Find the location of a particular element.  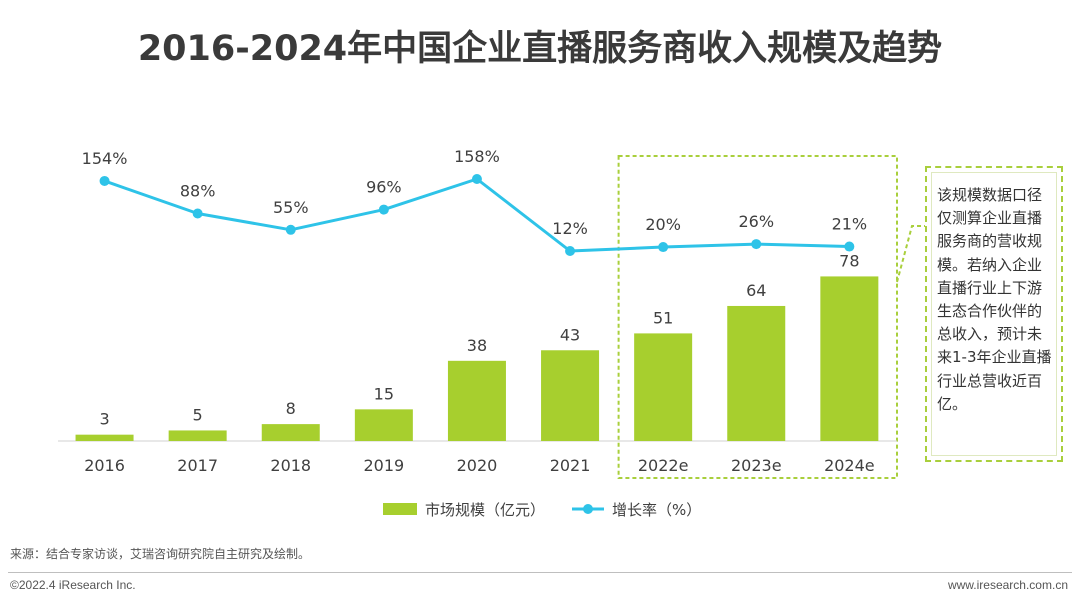

bar-value-label: 3 is located at coordinates (104, 419).